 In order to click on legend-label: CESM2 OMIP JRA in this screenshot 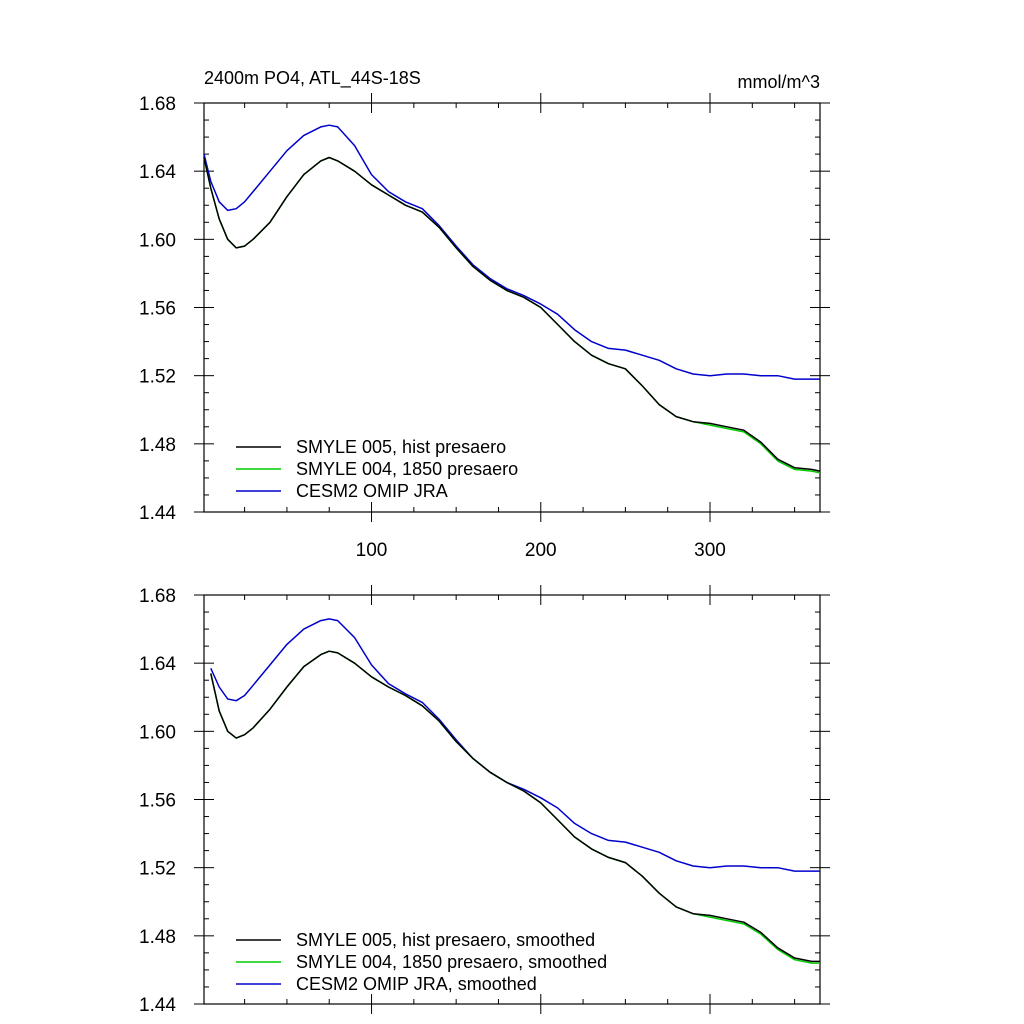, I will do `click(372, 491)`.